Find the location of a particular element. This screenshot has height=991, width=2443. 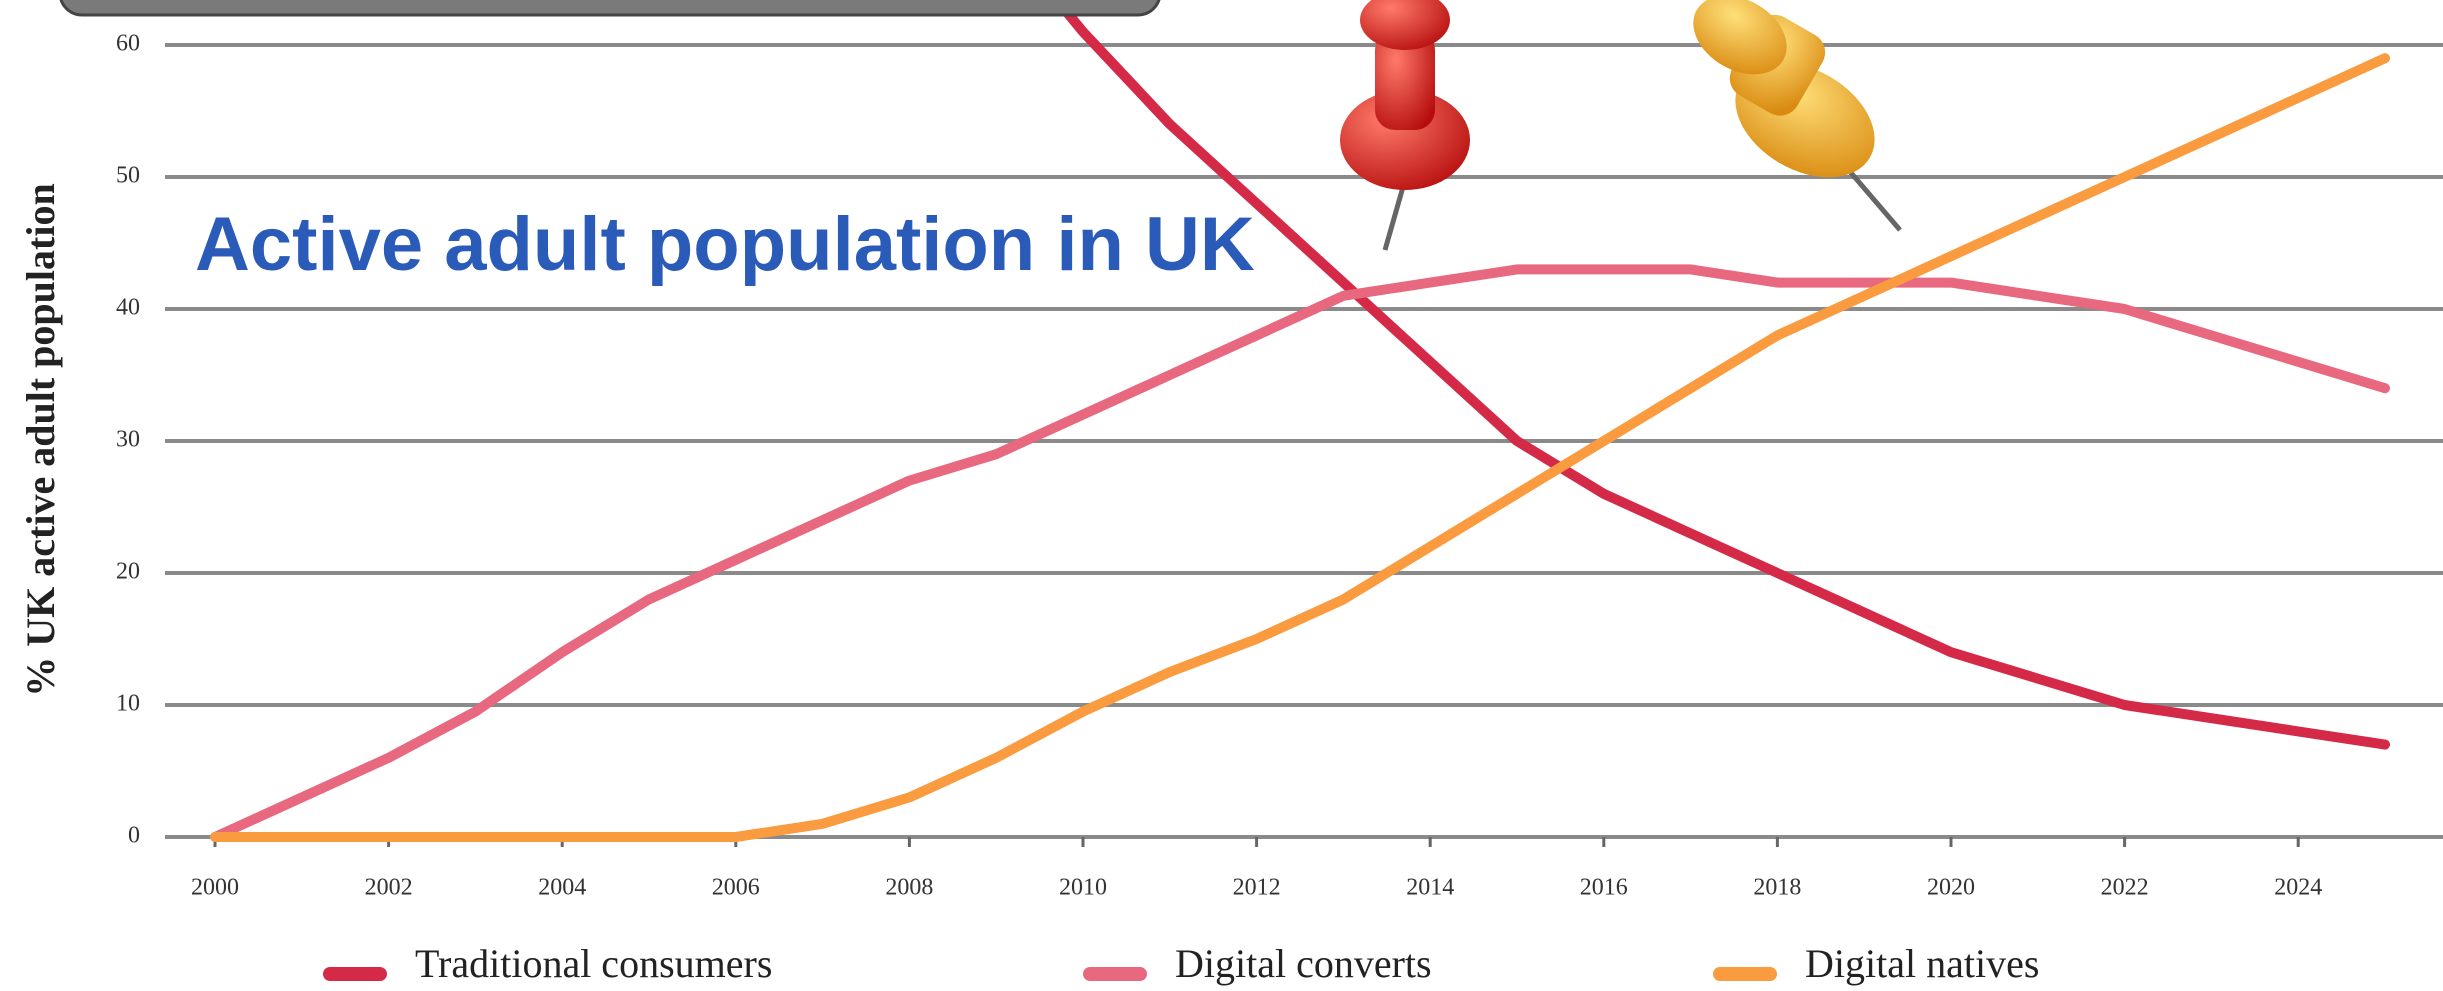

x-tick-label: 2002 is located at coordinates (389, 888).